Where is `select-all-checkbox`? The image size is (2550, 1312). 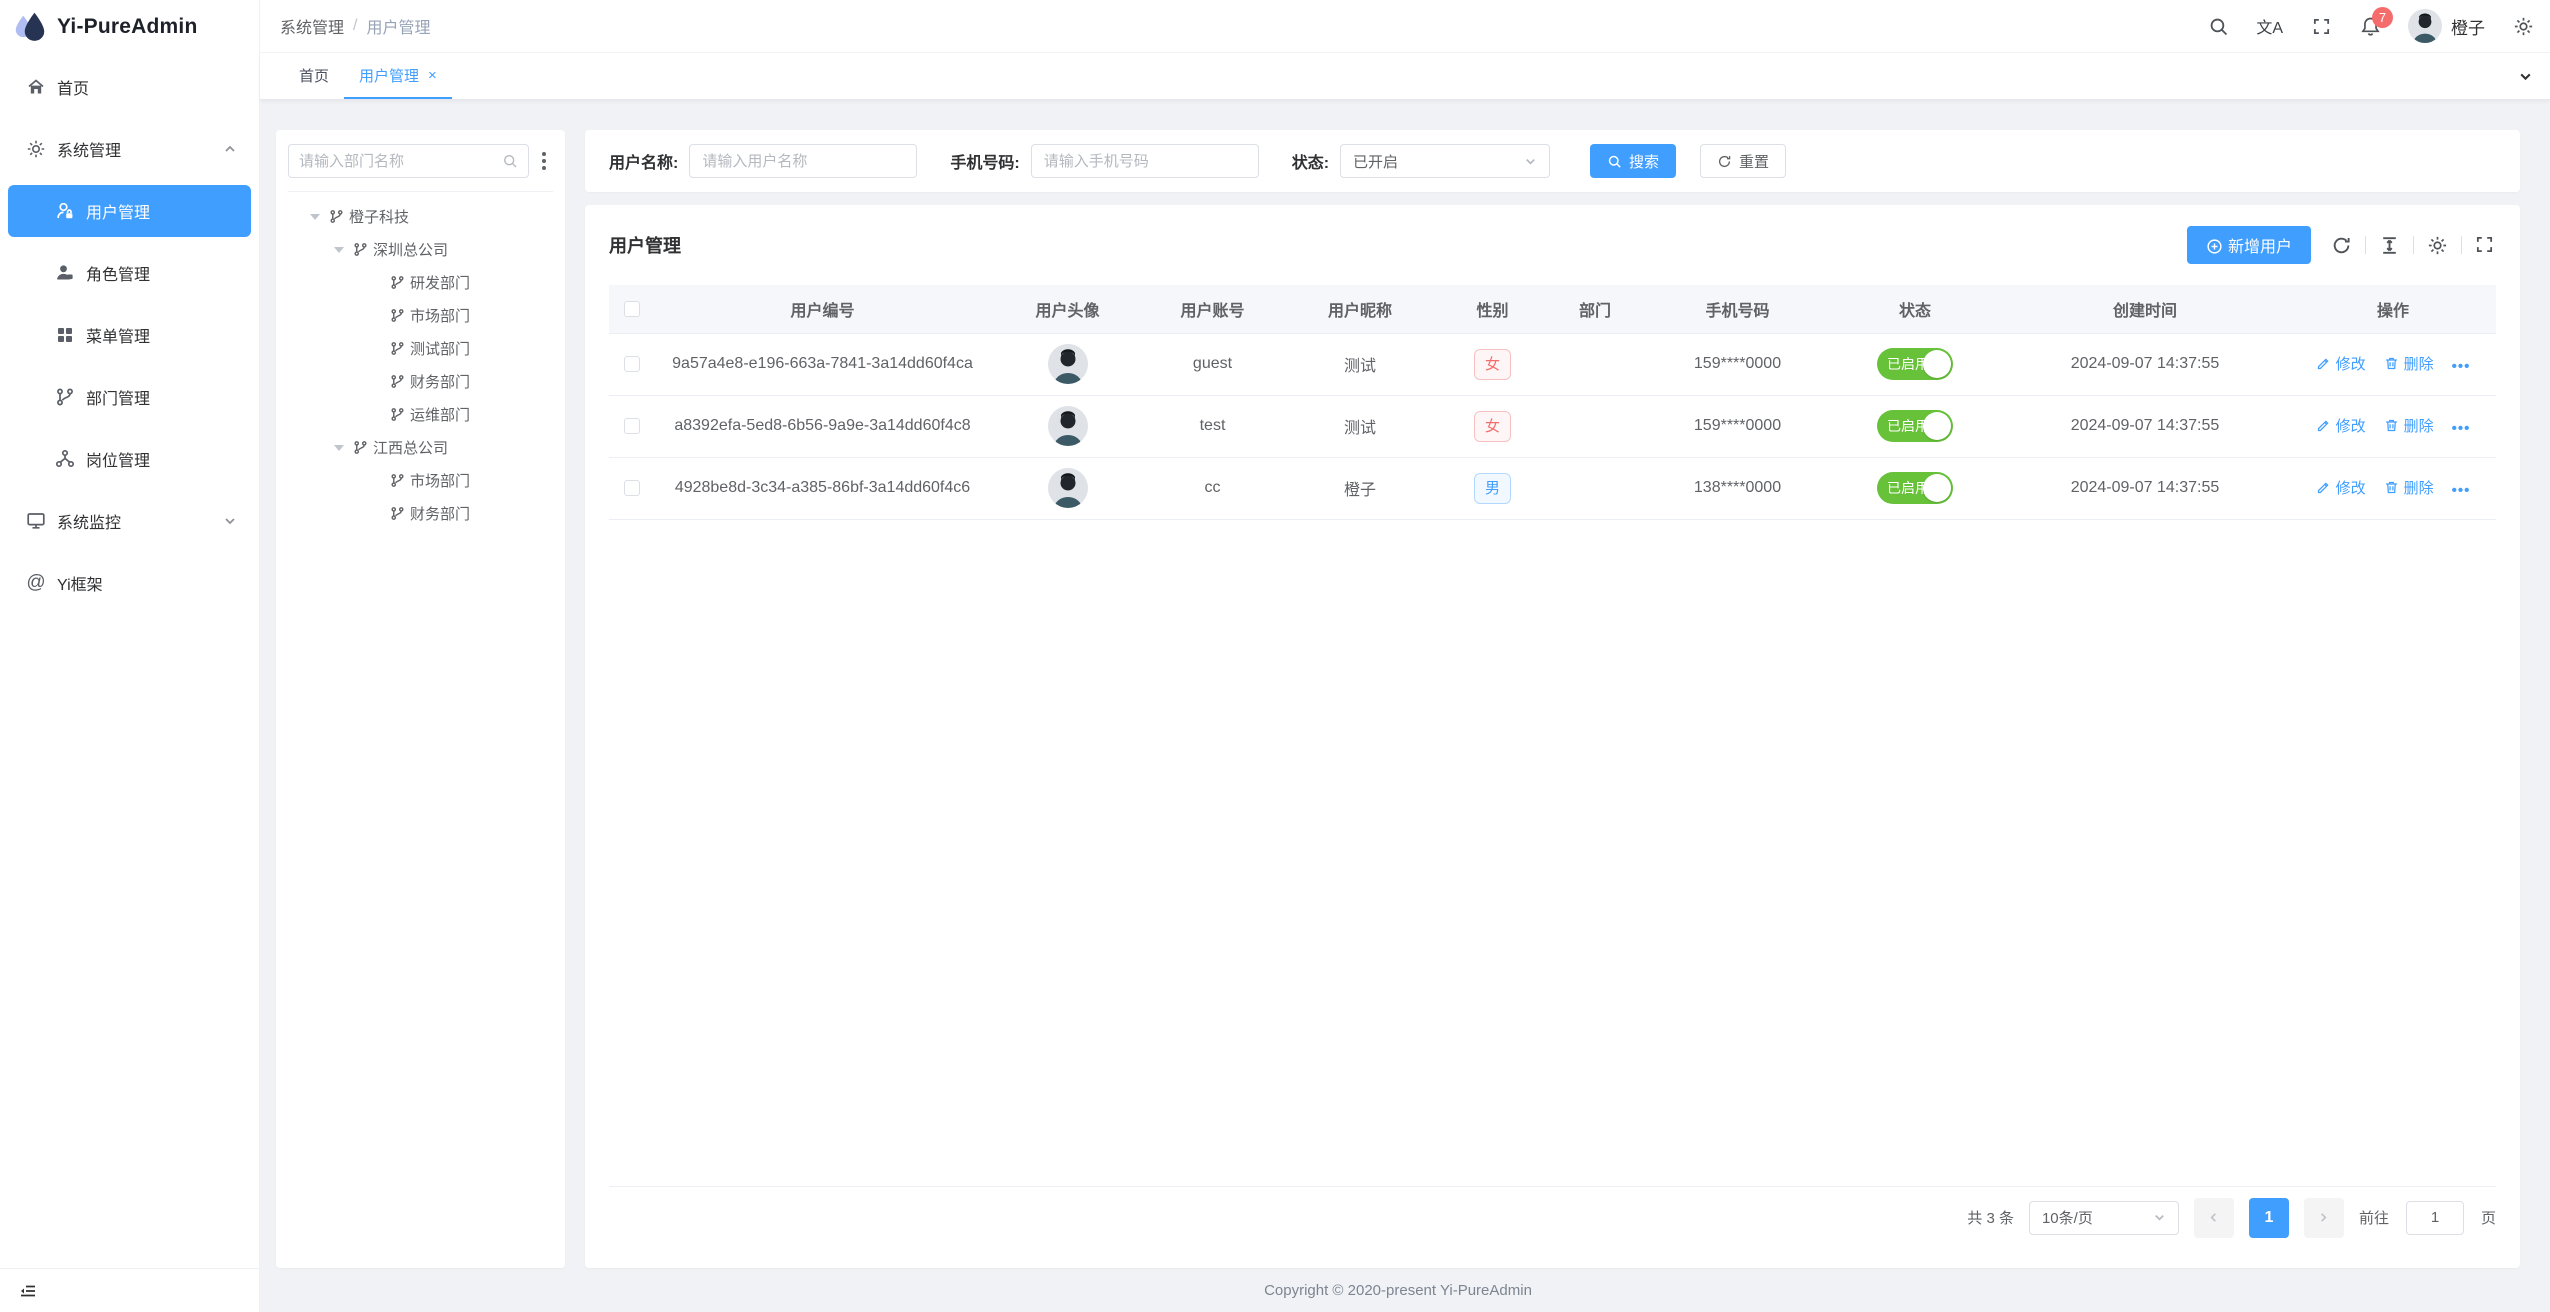
select-all-checkbox is located at coordinates (632, 308).